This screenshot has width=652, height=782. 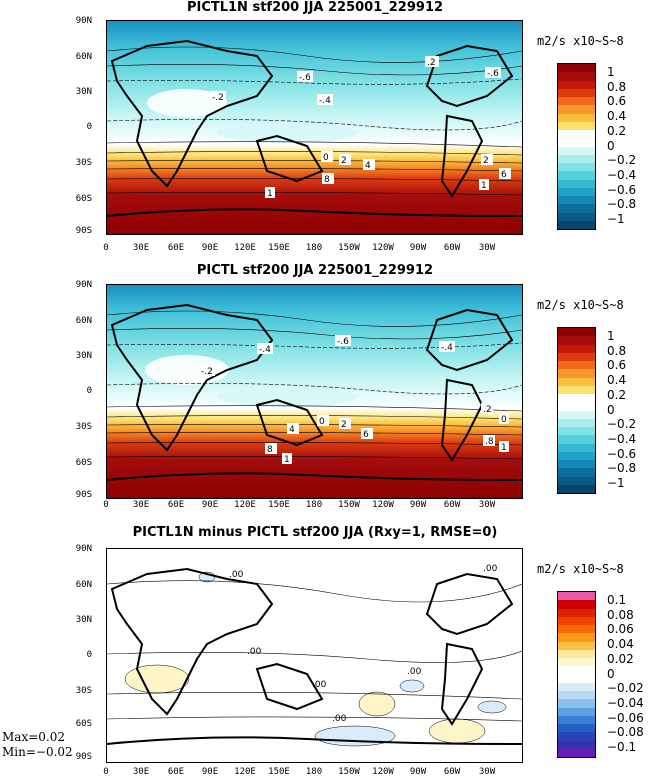 I want to click on colorbar-label: −0.02, so click(x=625, y=688).